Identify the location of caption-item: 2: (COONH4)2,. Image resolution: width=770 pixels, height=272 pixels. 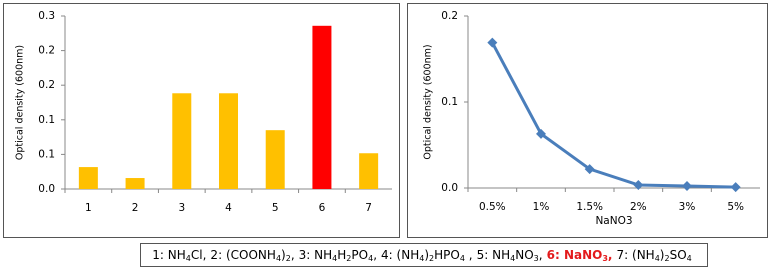
(252, 255).